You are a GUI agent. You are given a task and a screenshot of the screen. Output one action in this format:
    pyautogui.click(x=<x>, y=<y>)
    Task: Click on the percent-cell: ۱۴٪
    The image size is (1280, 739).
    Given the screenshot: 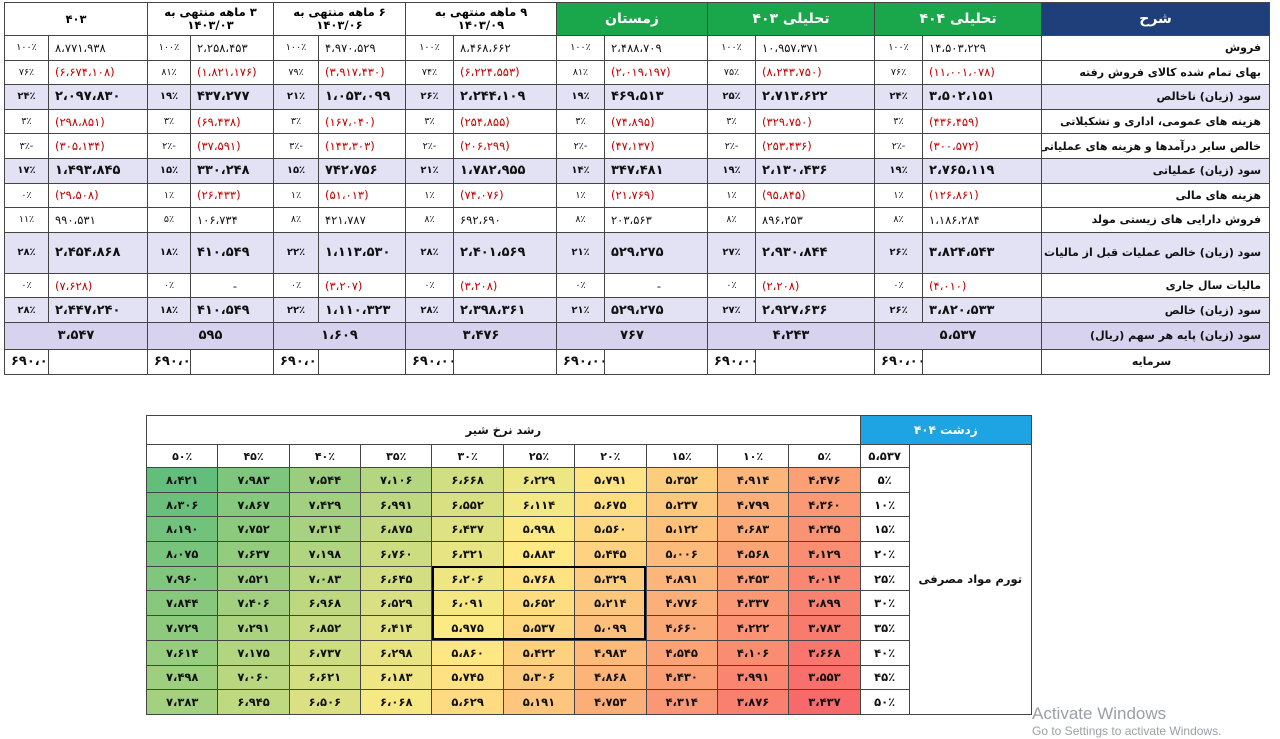 What is the action you would take?
    pyautogui.click(x=580, y=170)
    